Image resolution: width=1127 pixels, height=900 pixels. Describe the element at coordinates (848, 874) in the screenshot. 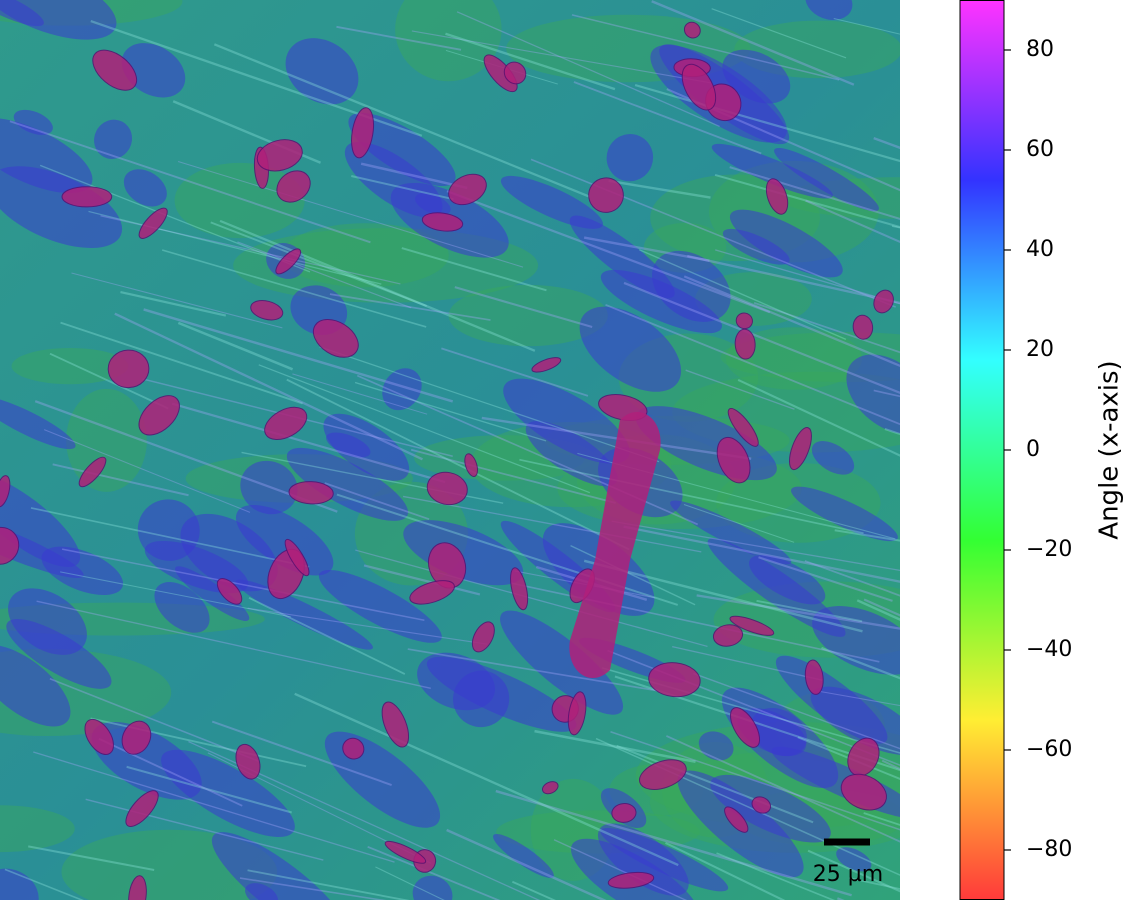

I see `scale-bar-label: 25 µm` at that location.